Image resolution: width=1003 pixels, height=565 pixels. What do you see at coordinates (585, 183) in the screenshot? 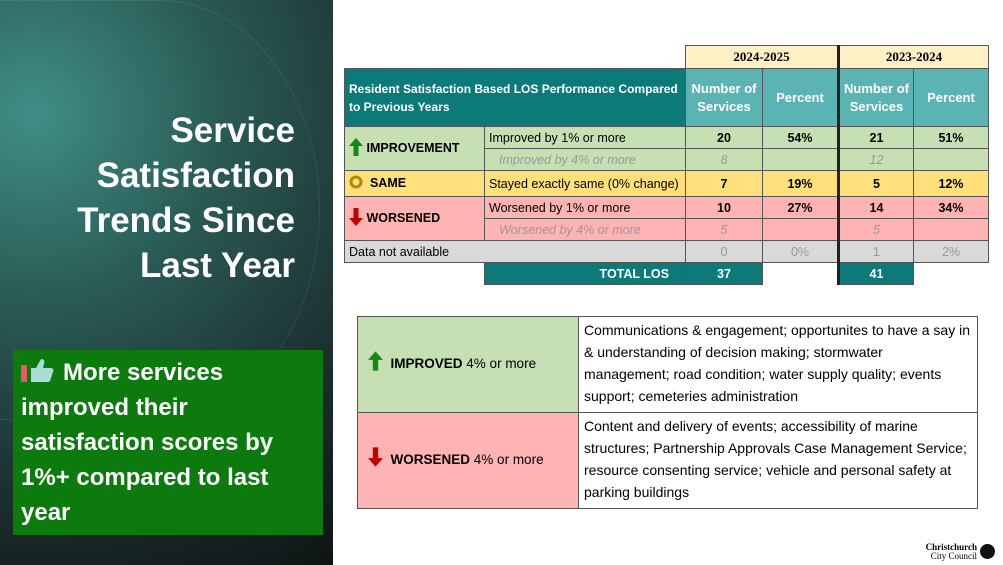
I see `row-label: Stayed exactly same (0% change)` at bounding box center [585, 183].